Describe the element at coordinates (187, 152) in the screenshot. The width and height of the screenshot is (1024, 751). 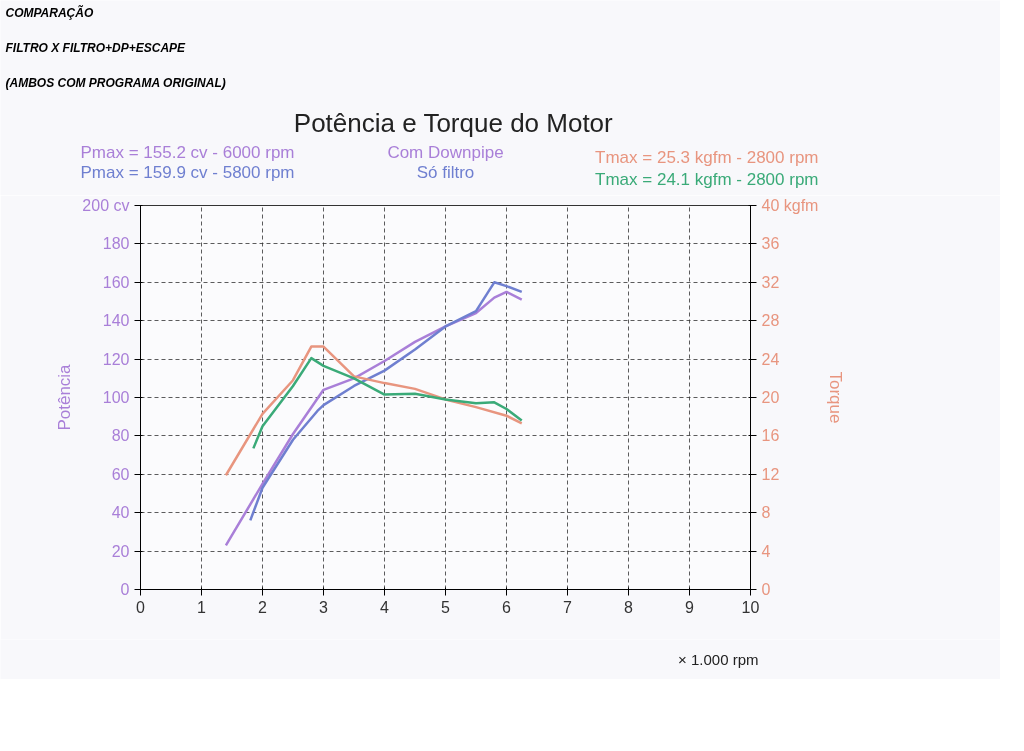
I see `text: Pmax = 155.2 cv - 6000 rpm` at that location.